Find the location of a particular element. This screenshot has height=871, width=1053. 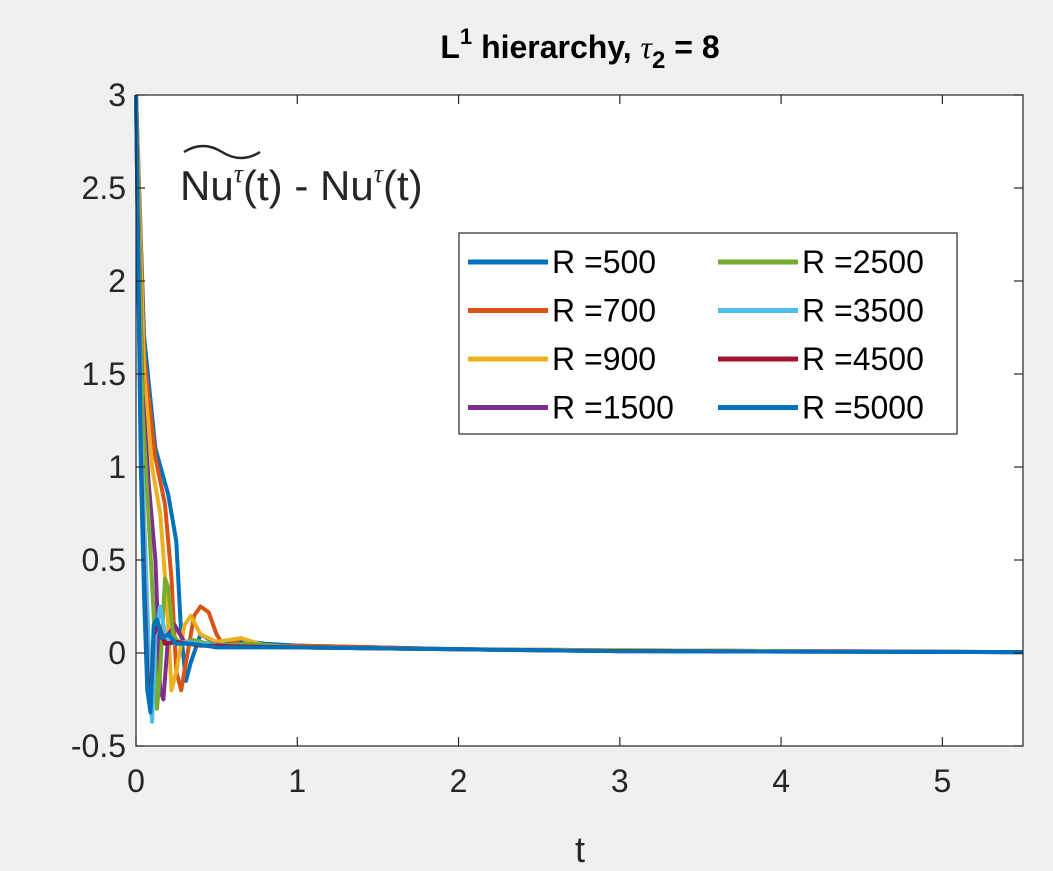

title-sup: 1 is located at coordinates (466, 36).